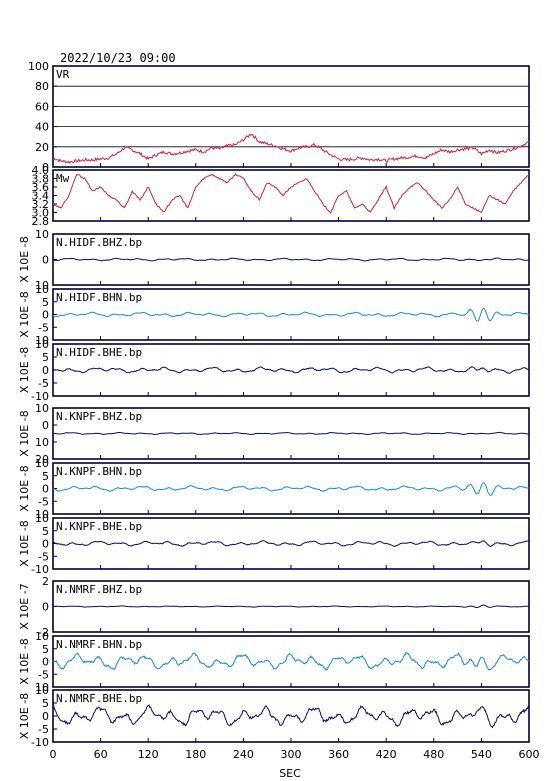 This screenshot has width=554, height=781. What do you see at coordinates (279, 117) in the screenshot?
I see `panel-vr: 100 80 60 40 20 0 VR` at bounding box center [279, 117].